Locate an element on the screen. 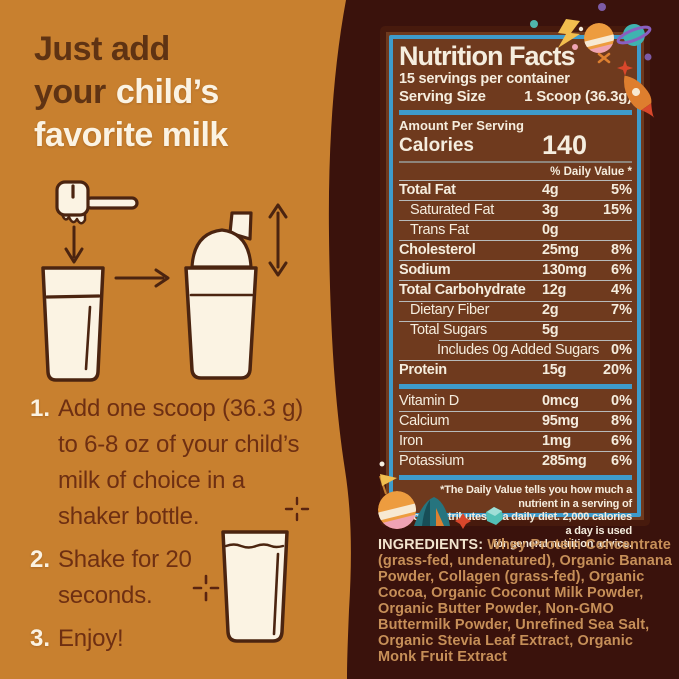  nutrient-name: Total Carbohydrate is located at coordinates (462, 290).